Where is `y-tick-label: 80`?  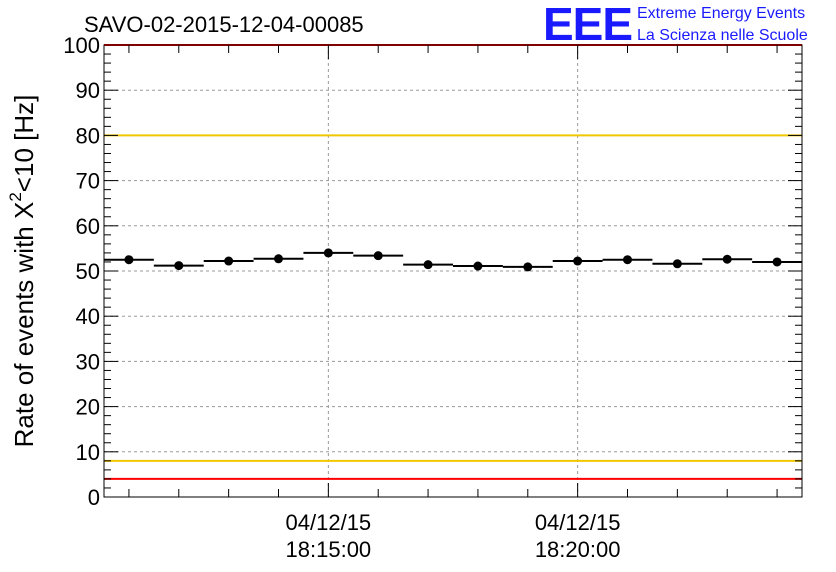
y-tick-label: 80 is located at coordinates (88, 135).